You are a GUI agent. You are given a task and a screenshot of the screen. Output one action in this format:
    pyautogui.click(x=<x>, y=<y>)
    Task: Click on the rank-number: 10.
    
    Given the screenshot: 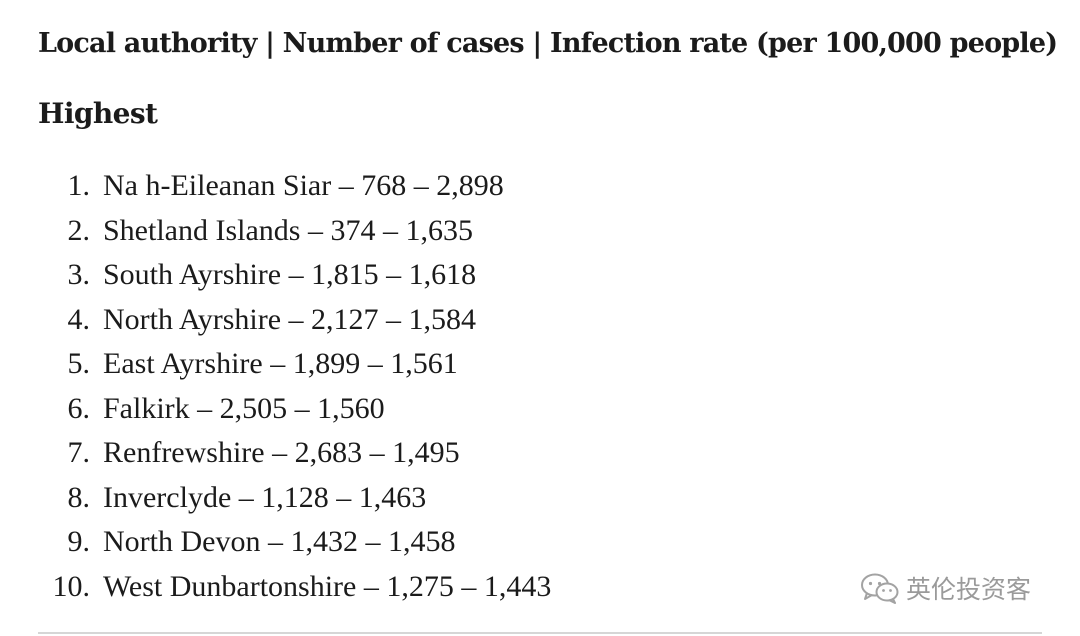 What is the action you would take?
    pyautogui.click(x=71, y=586)
    